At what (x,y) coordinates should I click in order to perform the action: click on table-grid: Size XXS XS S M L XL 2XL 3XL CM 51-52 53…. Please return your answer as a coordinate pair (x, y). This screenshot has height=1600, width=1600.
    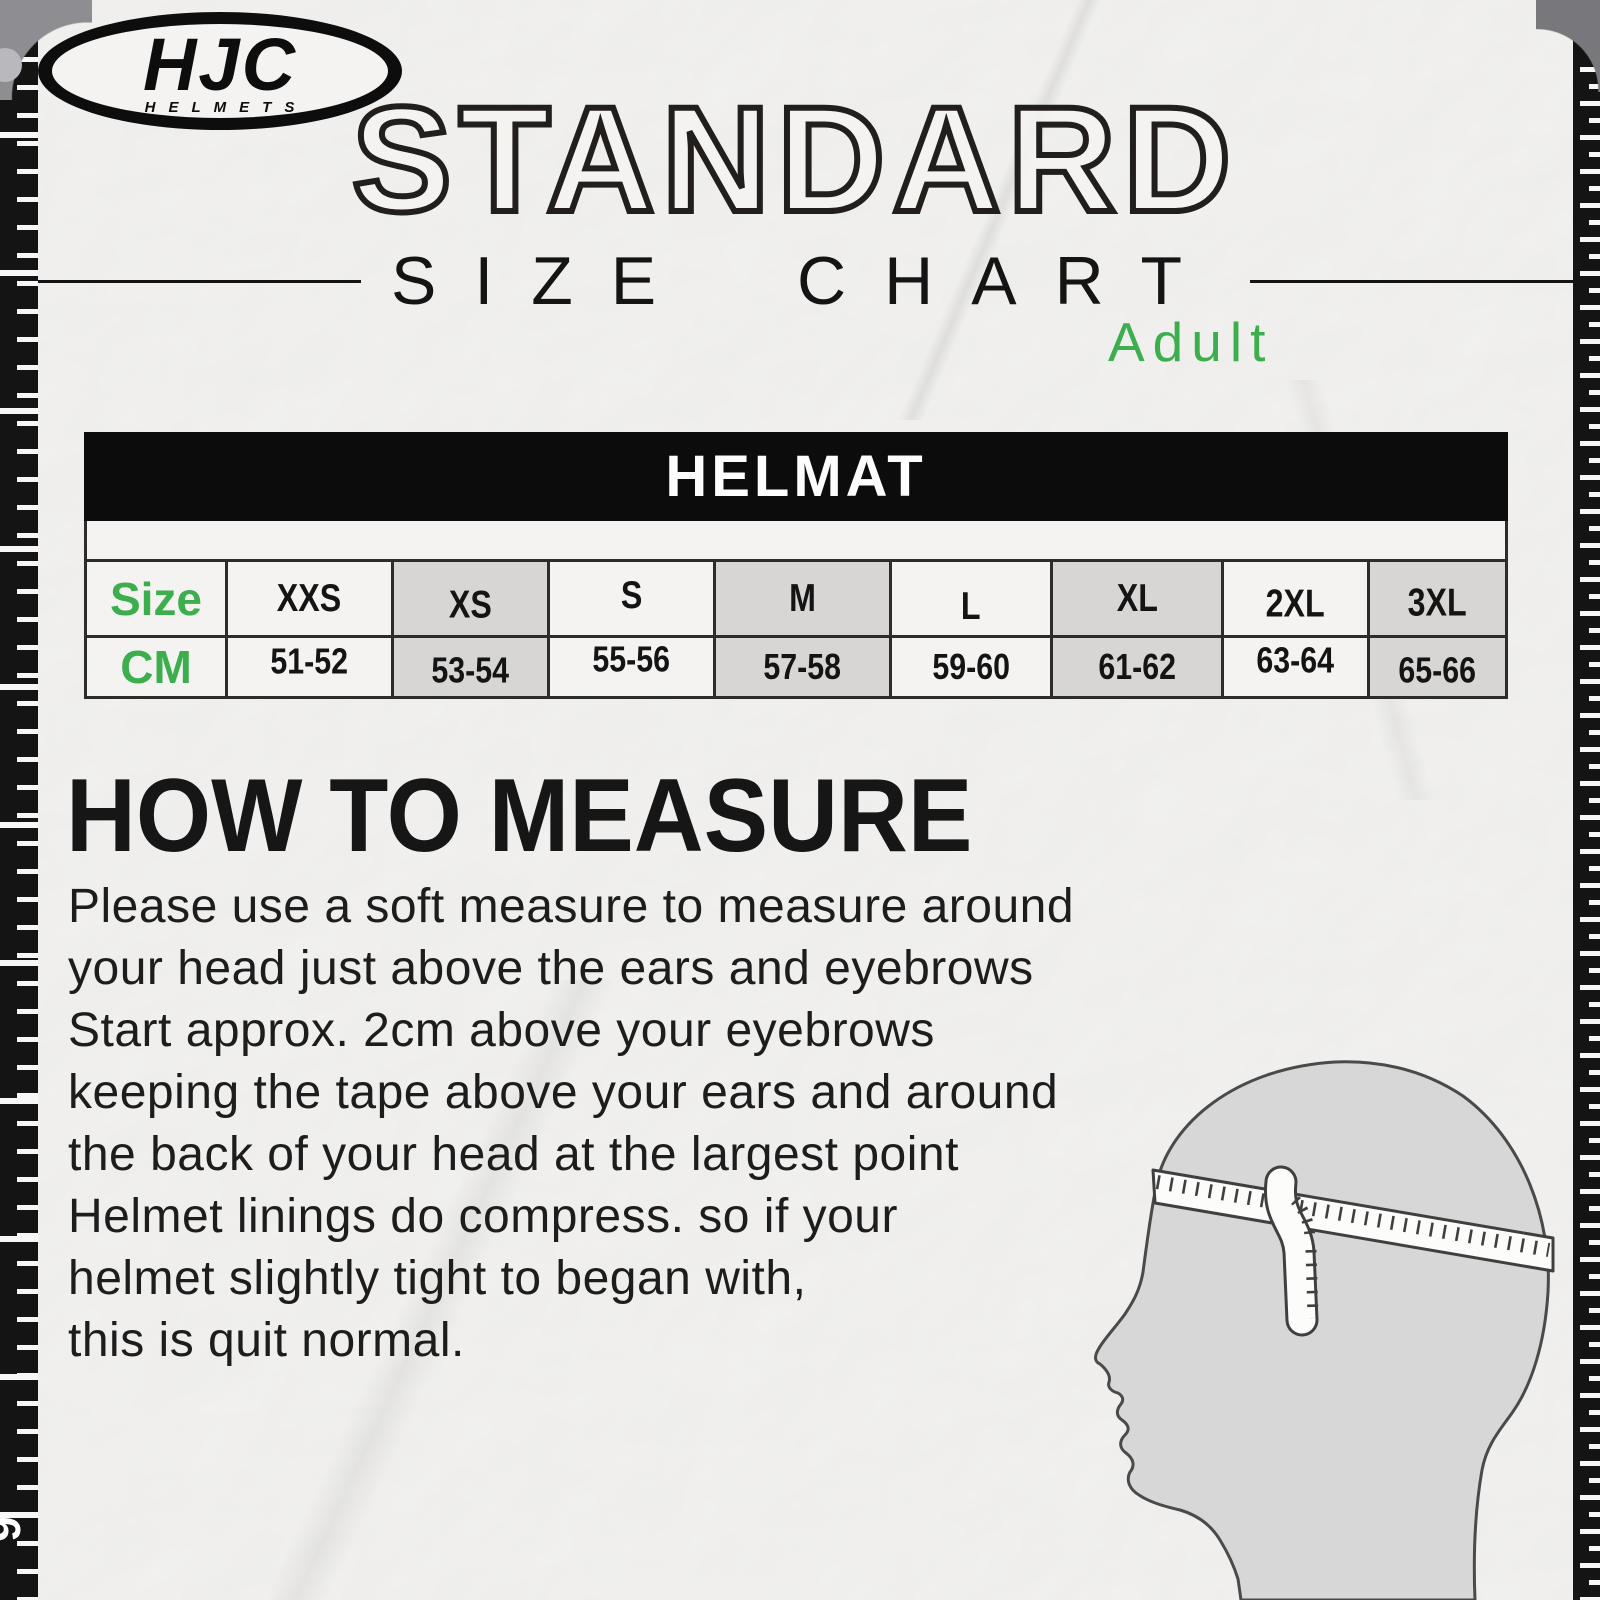
    Looking at the image, I should click on (796, 610).